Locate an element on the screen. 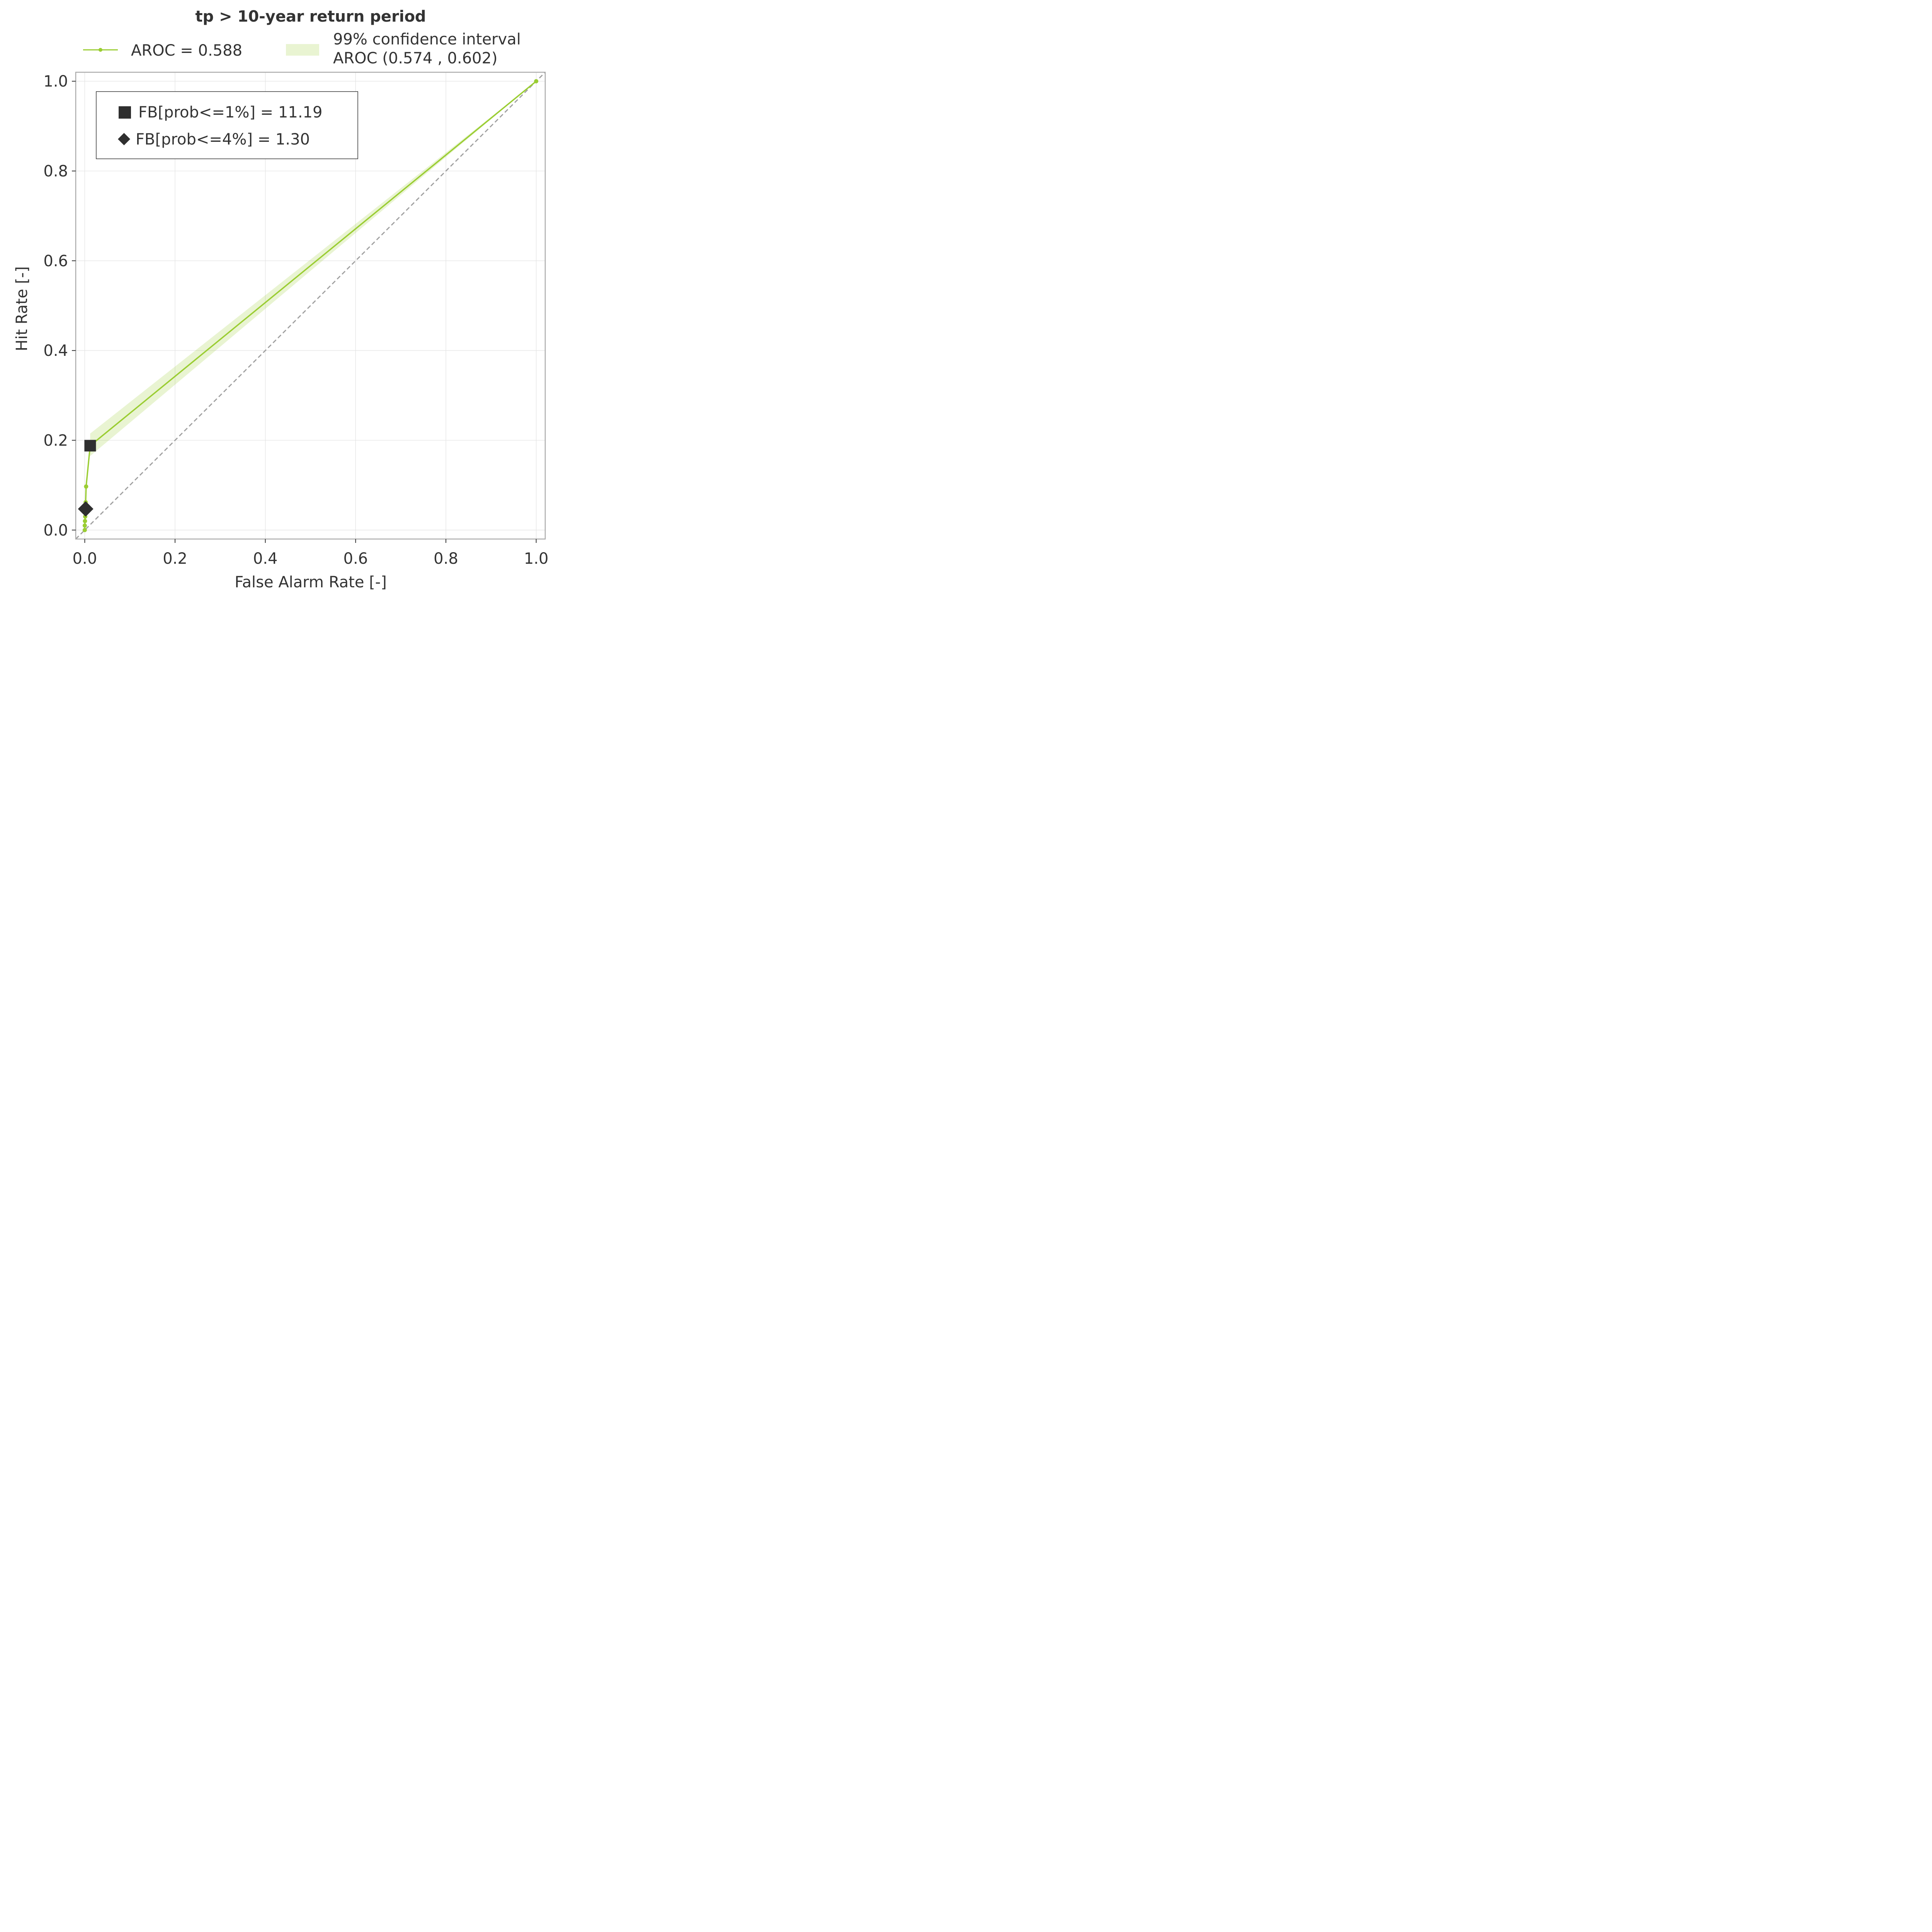 This screenshot has width=1932, height=1932. legend-diamond-symbol is located at coordinates (124, 139).